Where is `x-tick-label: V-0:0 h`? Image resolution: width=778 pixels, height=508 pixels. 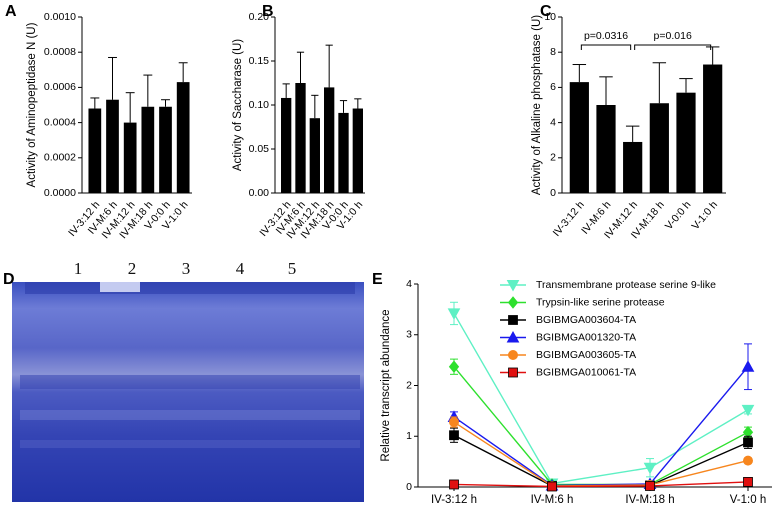
x-tick-label: V-0:0 h is located at coordinates (678, 215).